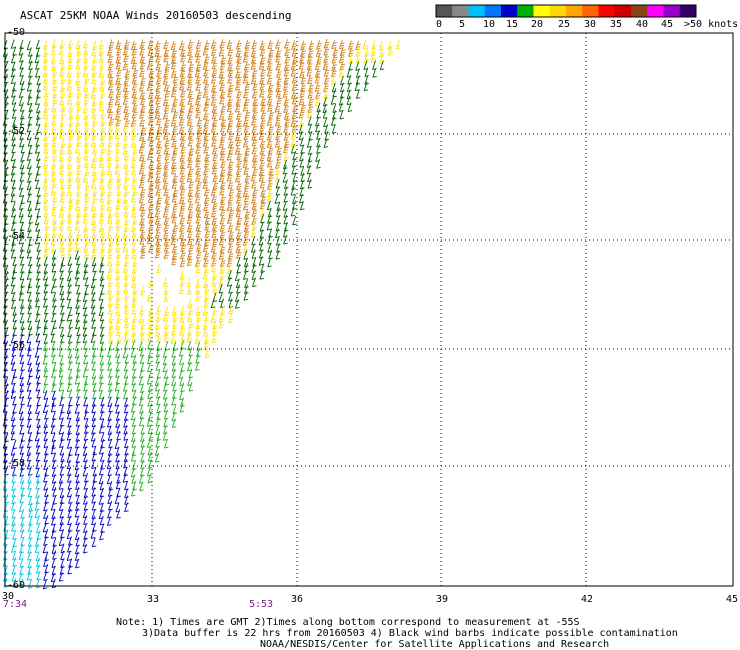 The width and height of the screenshot is (740, 650). Describe the element at coordinates (444, 11) in the screenshot. I see `colorbar-swatch` at that location.